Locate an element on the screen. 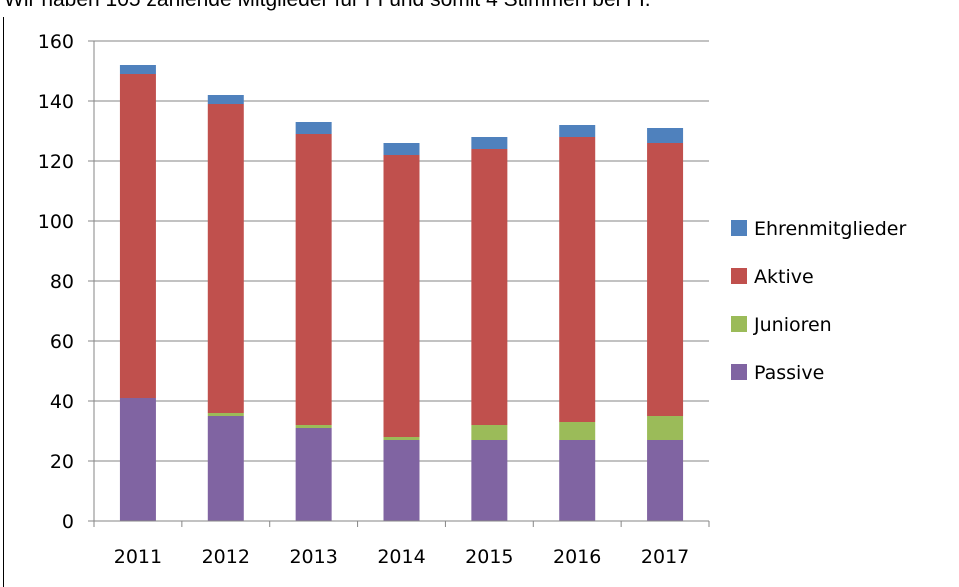  legend-label-junioren: Junioren is located at coordinates (792, 325).